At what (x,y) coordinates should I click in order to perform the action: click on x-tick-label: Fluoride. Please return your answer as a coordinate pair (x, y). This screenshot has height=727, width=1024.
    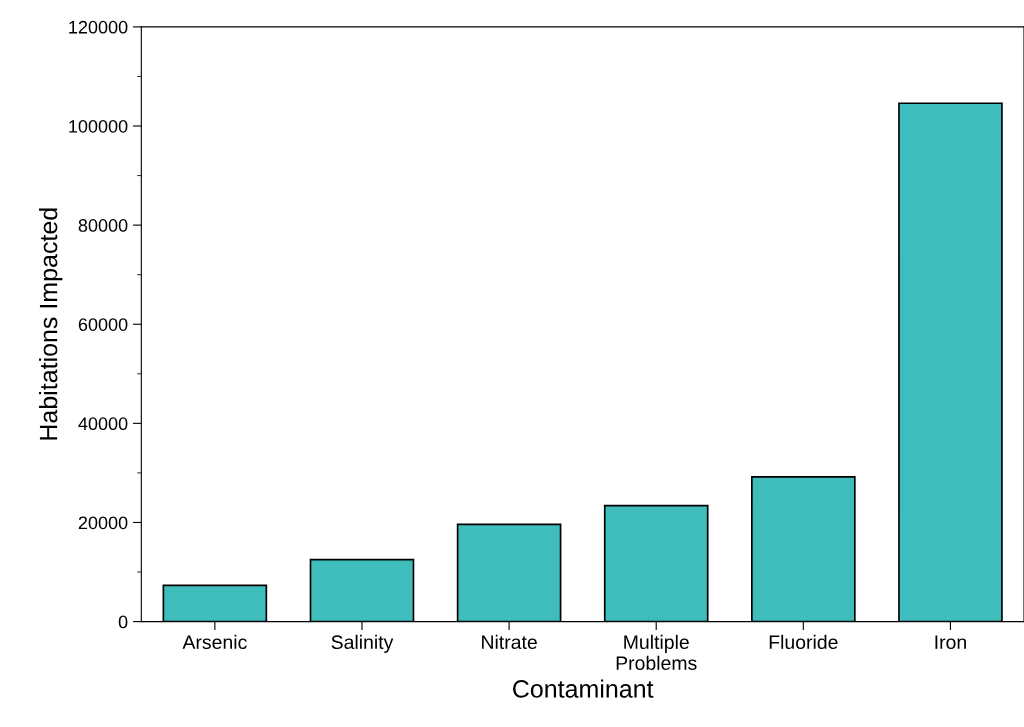
    Looking at the image, I should click on (803, 642).